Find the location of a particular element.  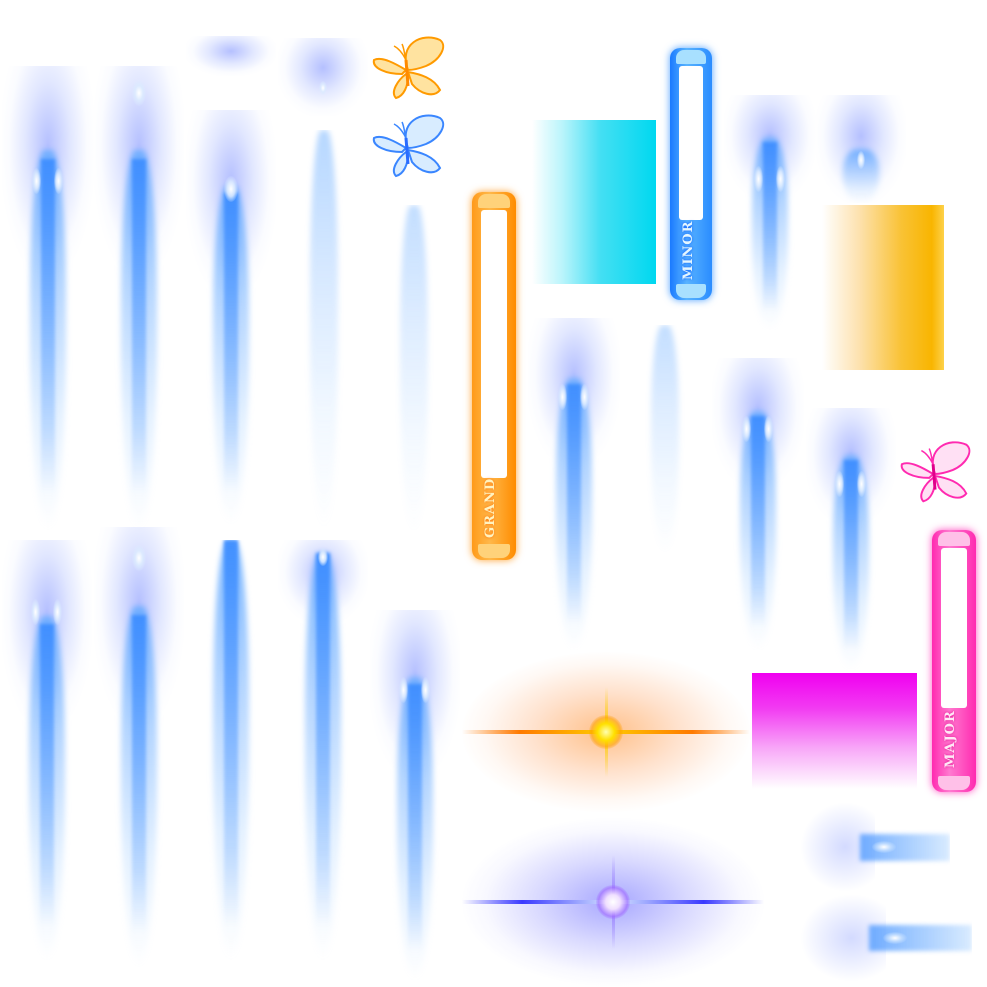

minor-jackpot-bar: MINOR is located at coordinates (691, 174).